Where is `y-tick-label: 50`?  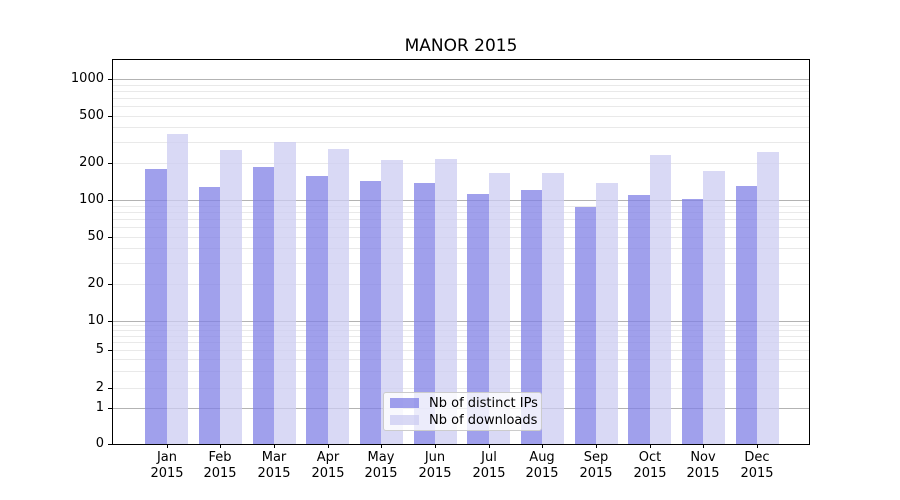 y-tick-label: 50 is located at coordinates (95, 236).